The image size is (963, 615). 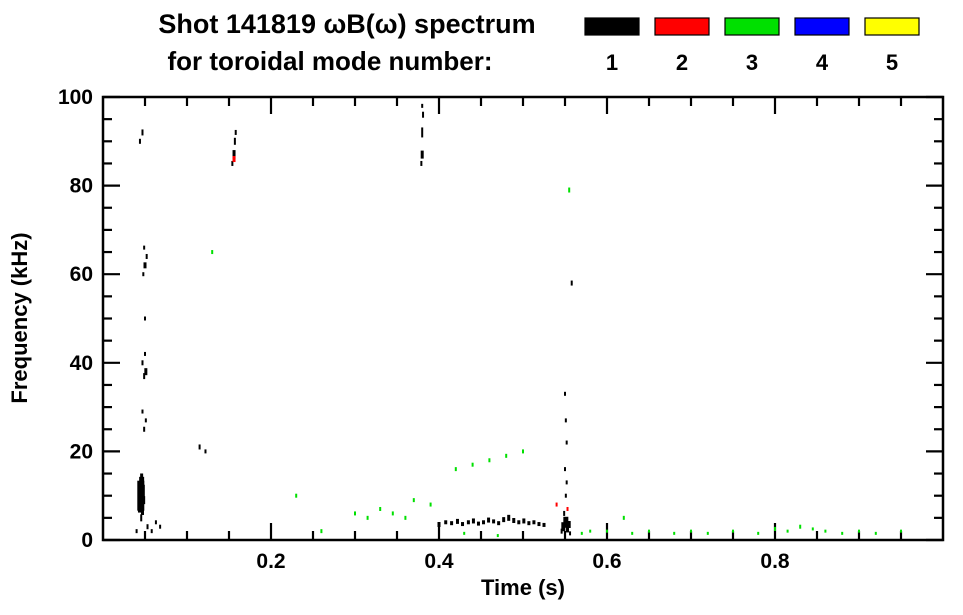 What do you see at coordinates (81, 451) in the screenshot?
I see `y-tick-label: 20` at bounding box center [81, 451].